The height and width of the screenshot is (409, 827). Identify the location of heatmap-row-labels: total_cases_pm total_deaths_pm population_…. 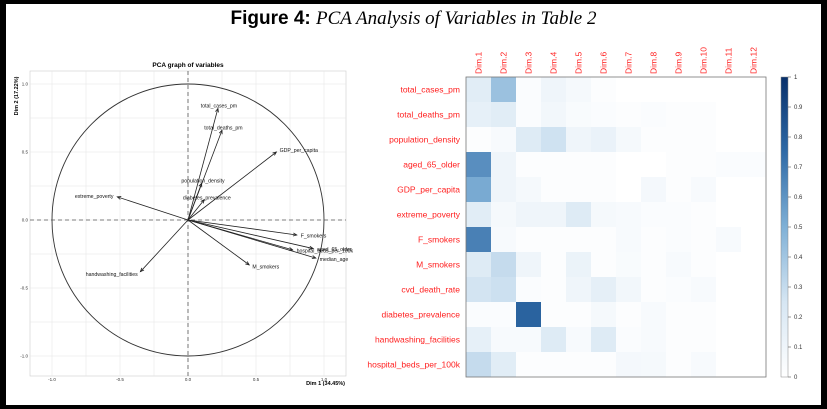
(413, 227).